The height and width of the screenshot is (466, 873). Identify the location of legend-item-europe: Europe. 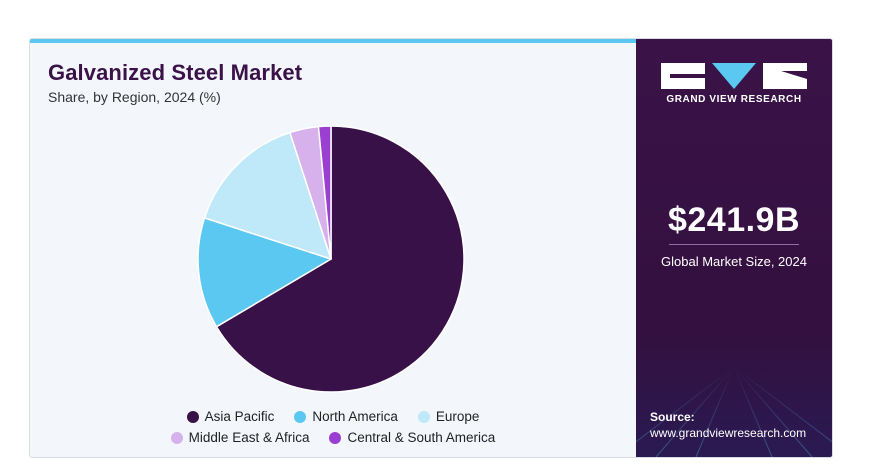
(448, 416).